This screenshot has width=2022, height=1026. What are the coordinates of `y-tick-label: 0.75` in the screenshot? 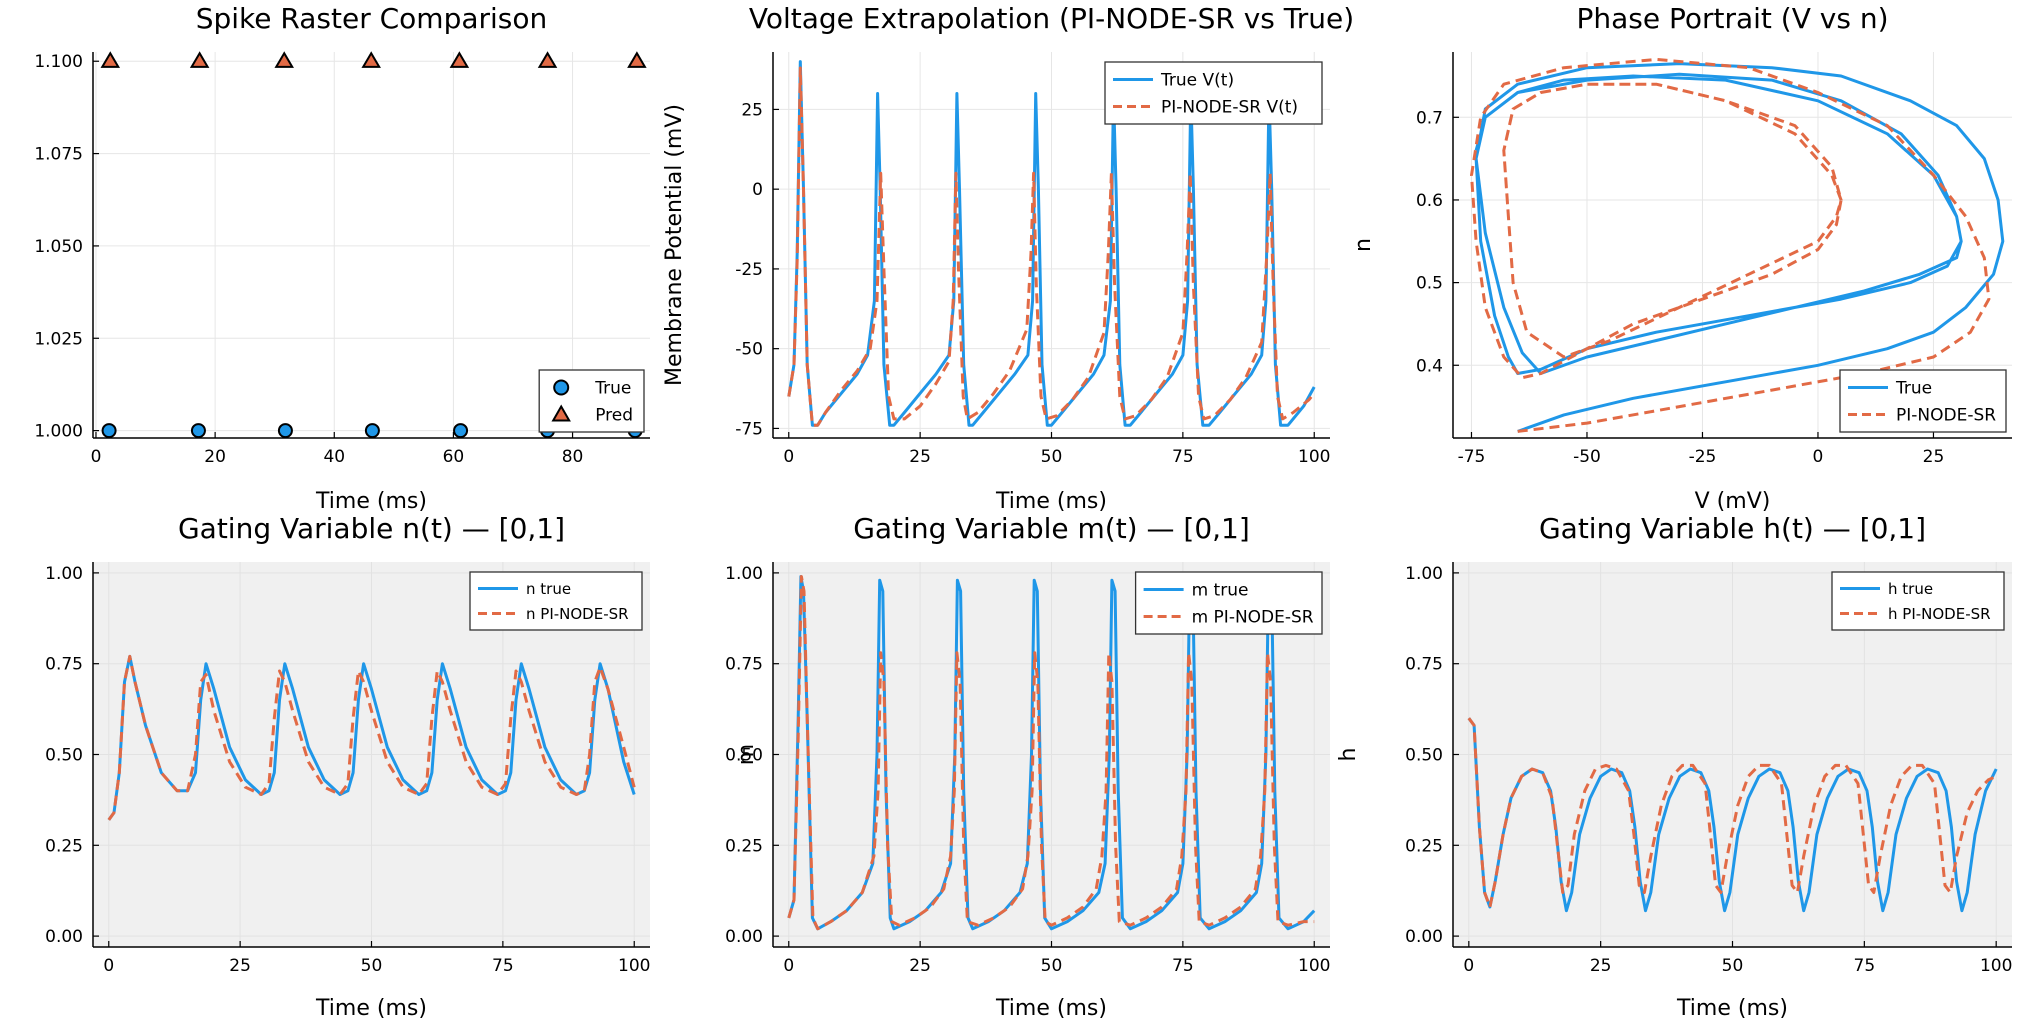 It's located at (1424, 665).